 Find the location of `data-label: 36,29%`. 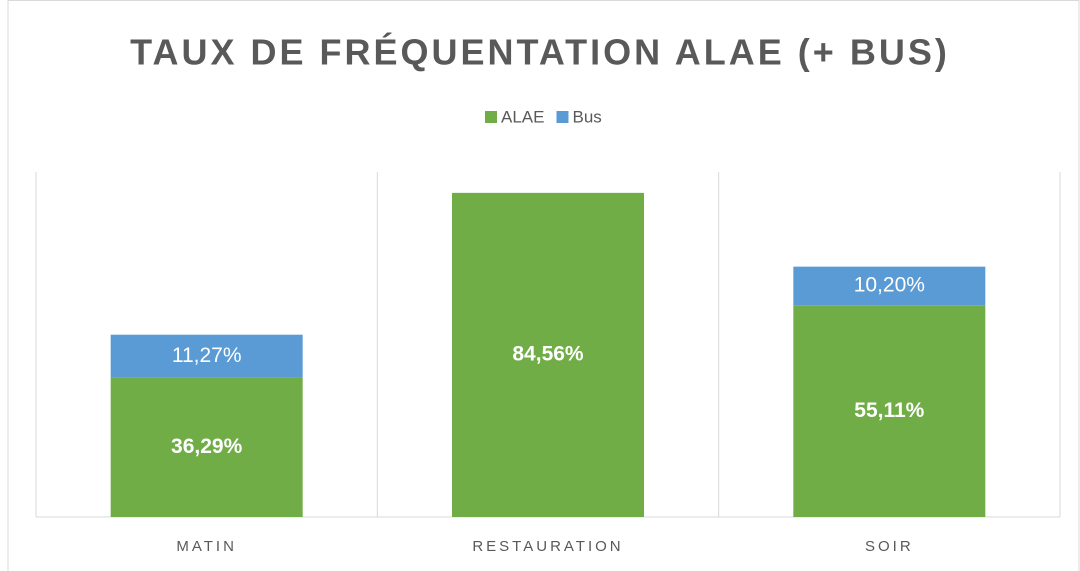

data-label: 36,29% is located at coordinates (207, 446).